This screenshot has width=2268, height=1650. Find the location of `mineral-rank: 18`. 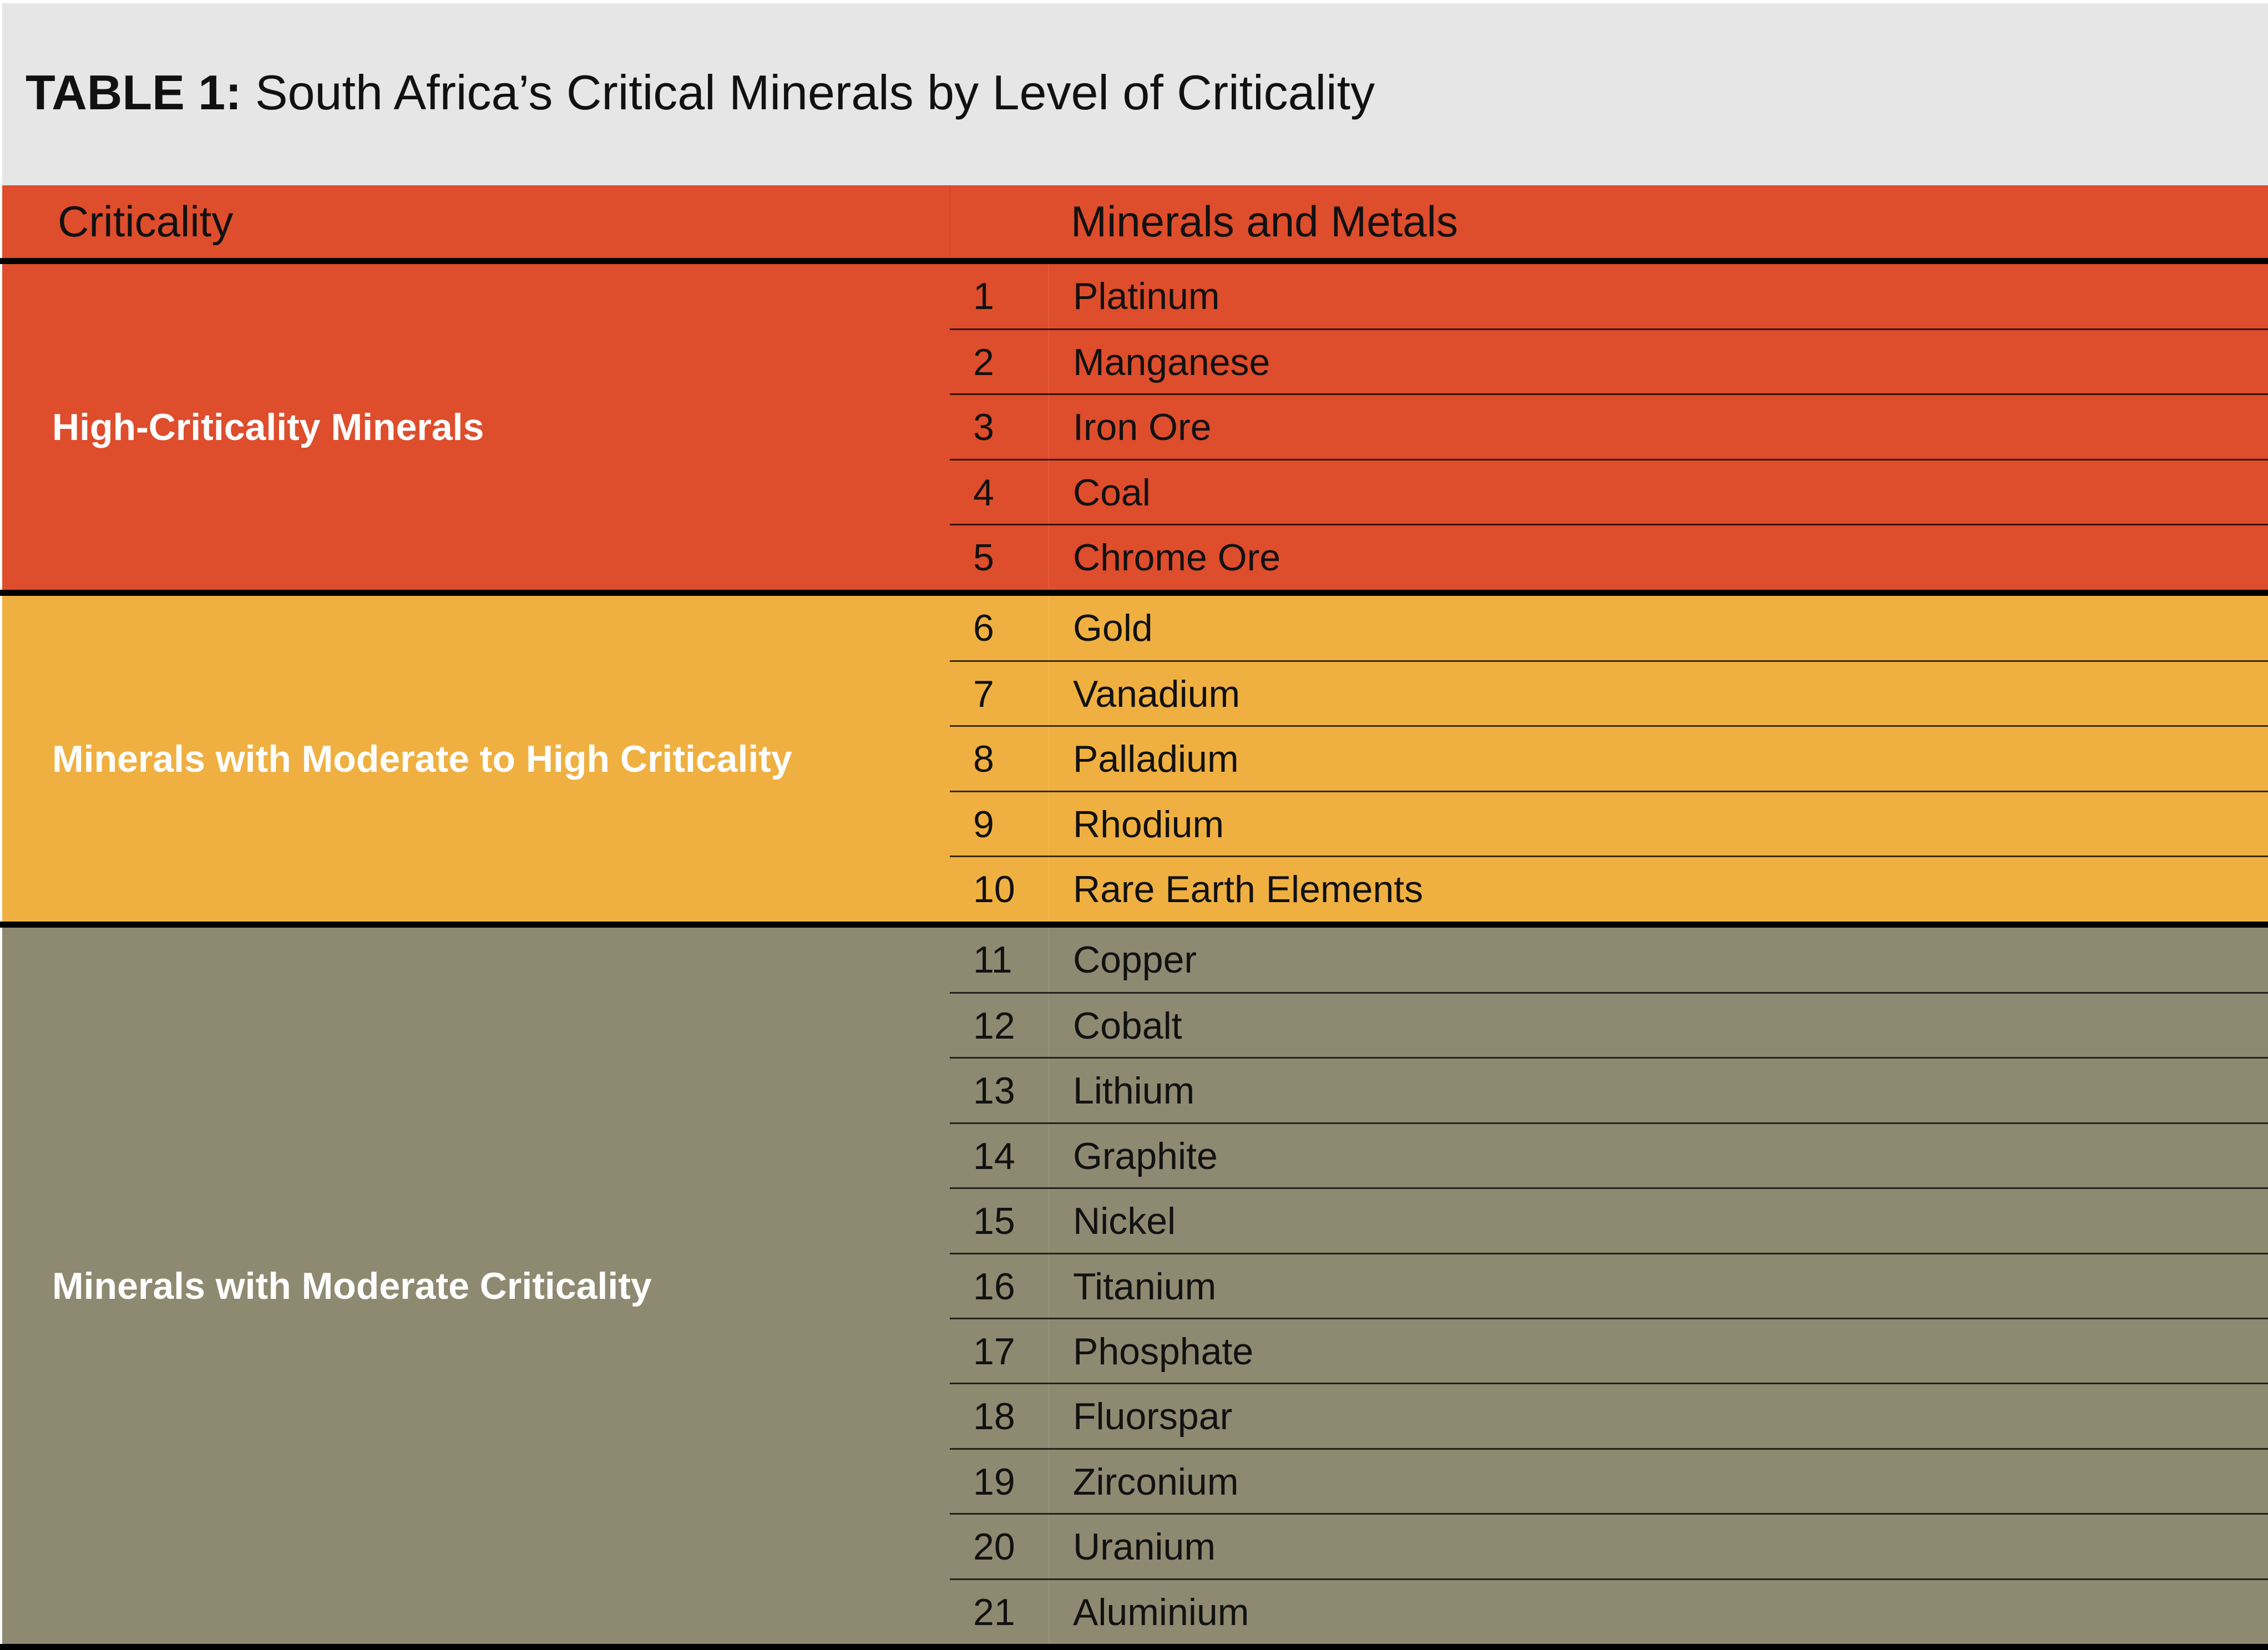

mineral-rank: 18 is located at coordinates (994, 1416).